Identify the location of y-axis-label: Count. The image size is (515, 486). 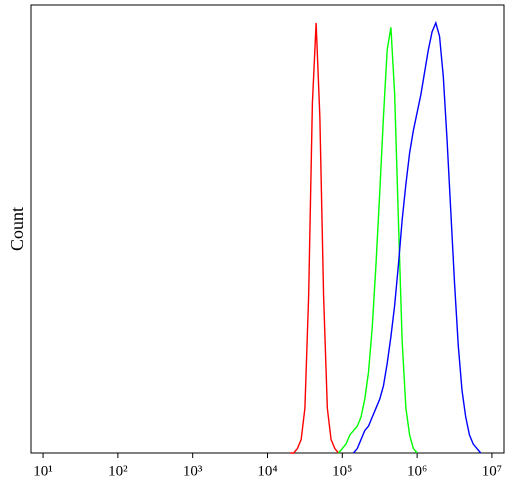
(17, 229).